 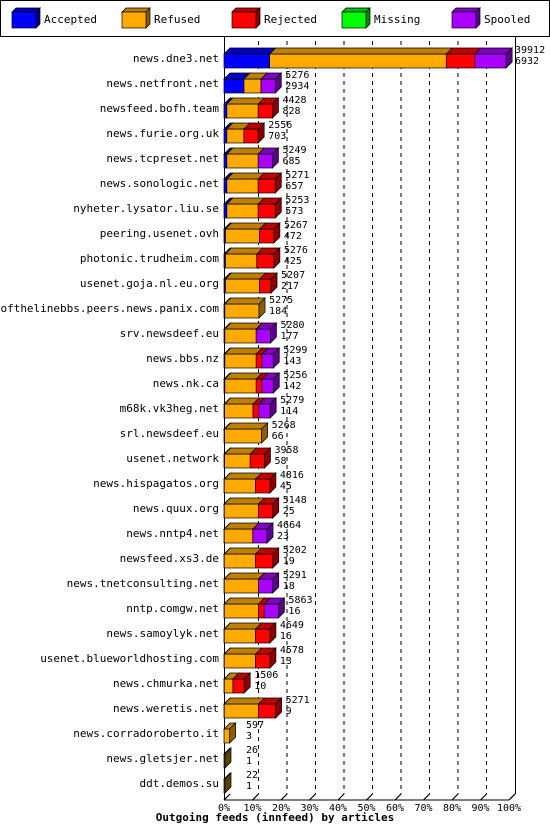 I want to click on accepted-count: 472, so click(x=293, y=236).